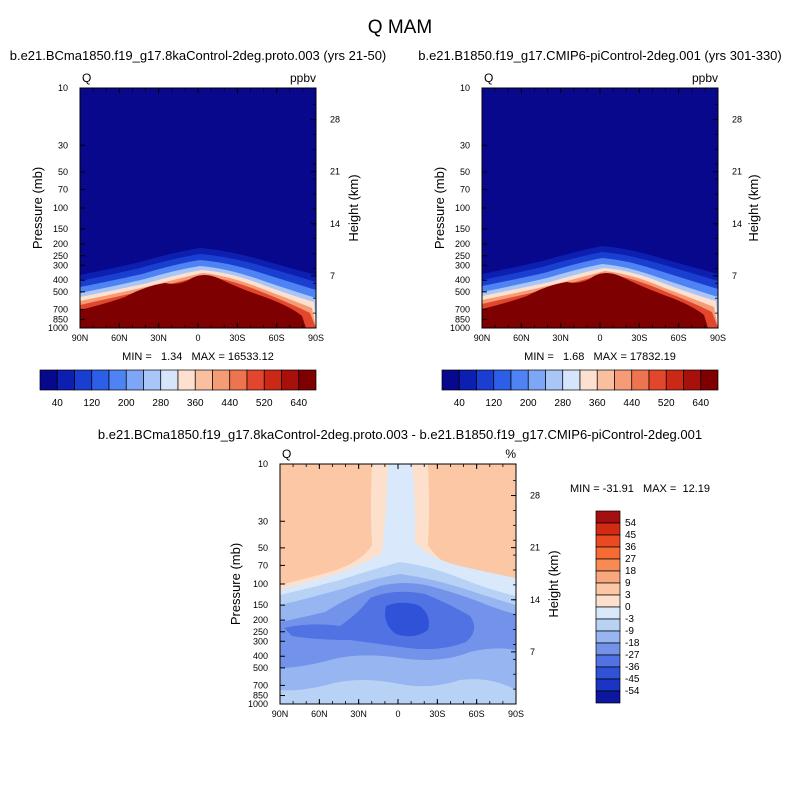 The height and width of the screenshot is (805, 800). What do you see at coordinates (600, 357) in the screenshot?
I see `panel-2-stats: MIN = 1.68 MAX = 17832.19` at bounding box center [600, 357].